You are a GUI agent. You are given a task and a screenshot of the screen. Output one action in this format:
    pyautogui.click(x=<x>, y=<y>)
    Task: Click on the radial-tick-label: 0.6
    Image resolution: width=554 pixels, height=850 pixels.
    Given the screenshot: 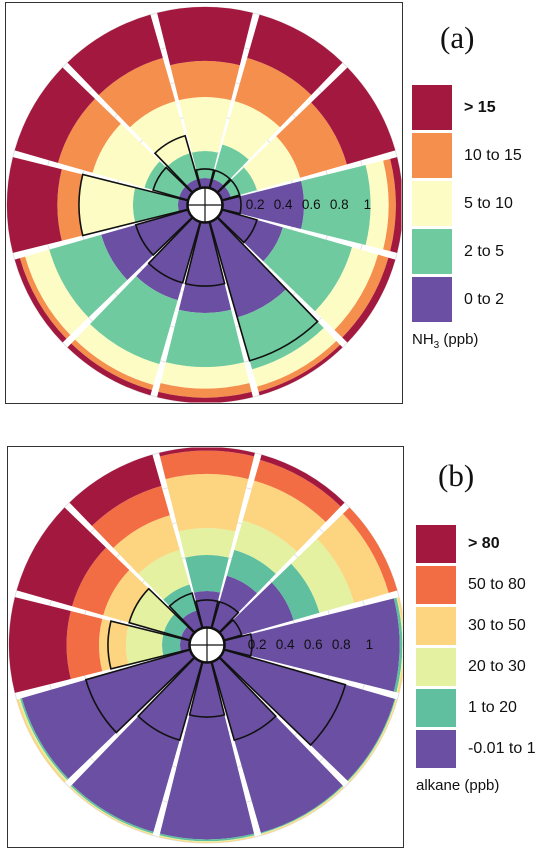 What is the action you would take?
    pyautogui.click(x=313, y=644)
    